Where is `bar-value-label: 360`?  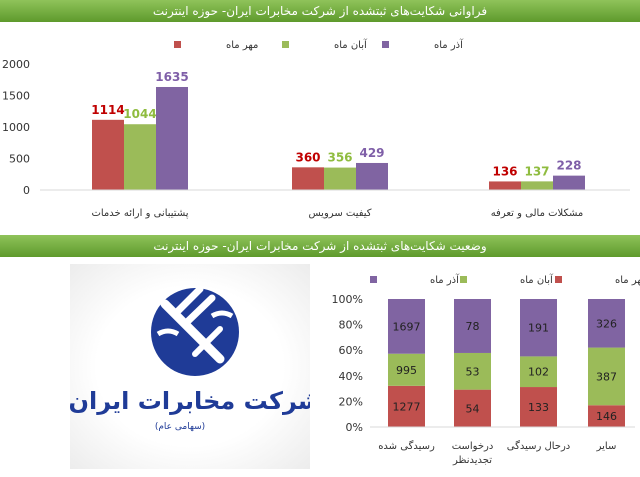 bar-value-label: 360 is located at coordinates (307, 157).